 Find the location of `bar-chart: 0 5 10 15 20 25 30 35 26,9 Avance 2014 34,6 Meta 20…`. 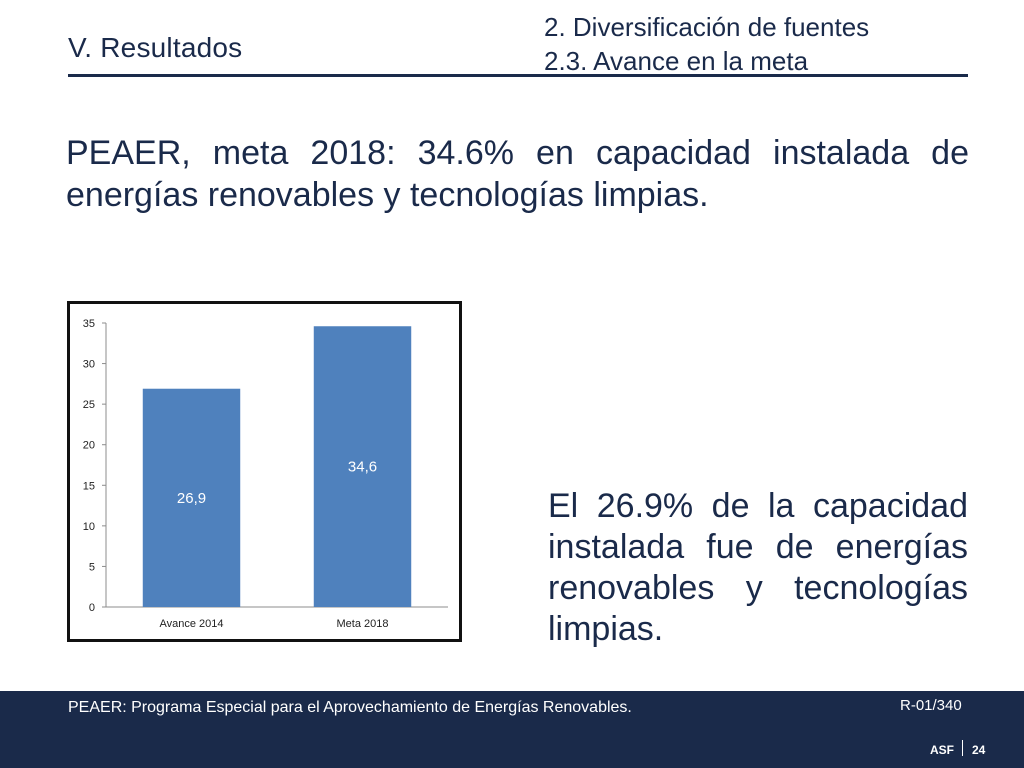

bar-chart: 0 5 10 15 20 25 30 35 26,9 Avance 2014 34,6 Meta 20… is located at coordinates (265, 474).